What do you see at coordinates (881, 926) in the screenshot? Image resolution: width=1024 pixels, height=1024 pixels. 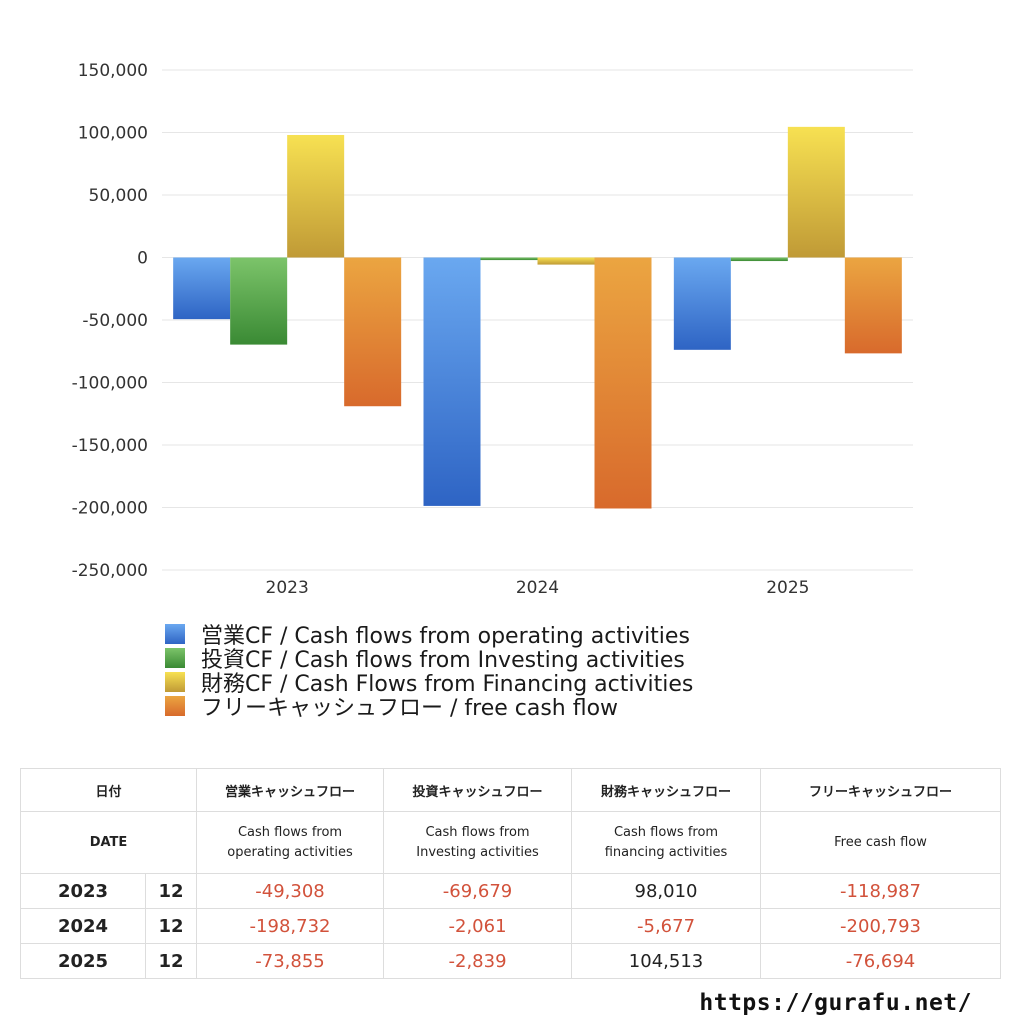 I see `row-free: -200,793` at bounding box center [881, 926].